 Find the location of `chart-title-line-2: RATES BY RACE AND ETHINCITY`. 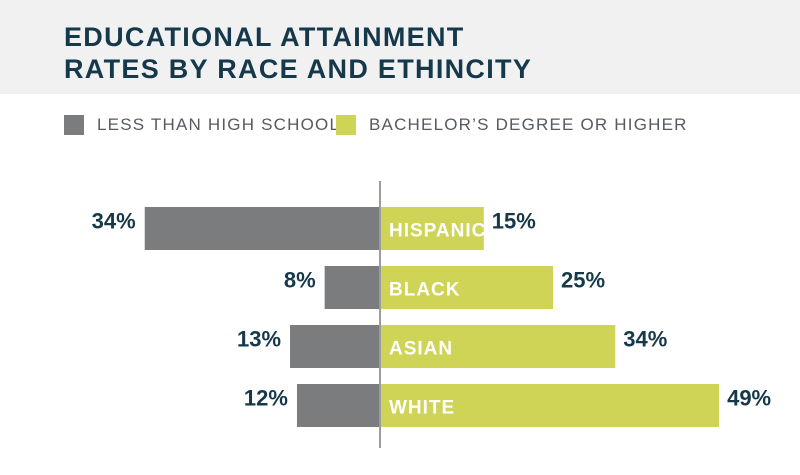

chart-title-line-2: RATES BY RACE AND ETHINCITY is located at coordinates (298, 69).